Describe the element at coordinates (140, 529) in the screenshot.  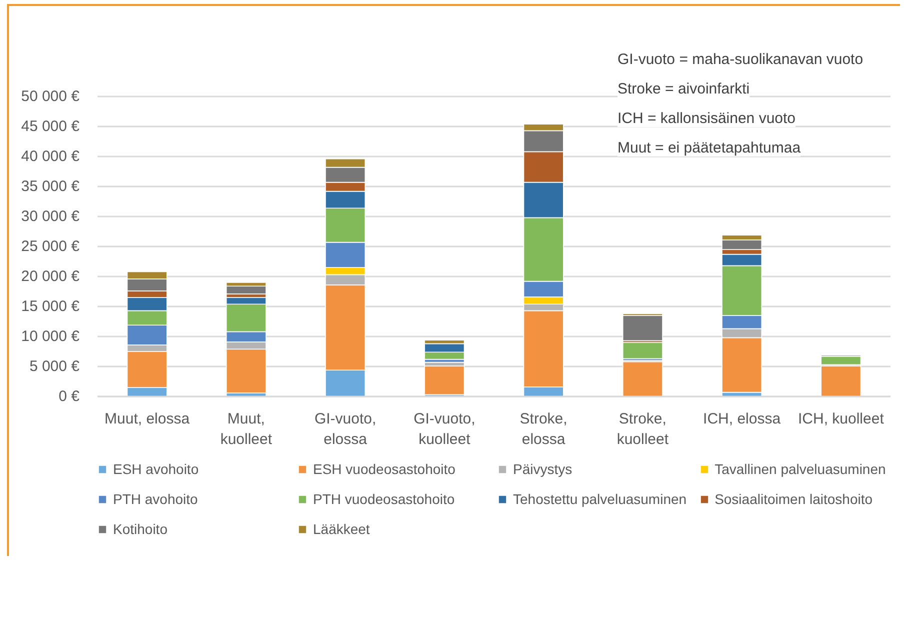
I see `legend-label: Kotihoito` at that location.